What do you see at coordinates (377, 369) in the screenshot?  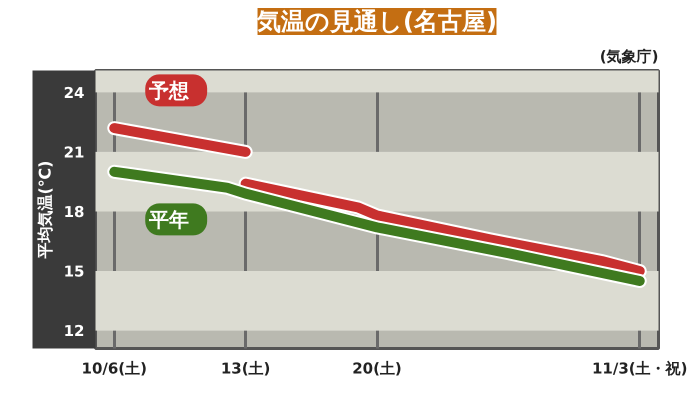 I see `x-tick-label: 20(土)` at bounding box center [377, 369].